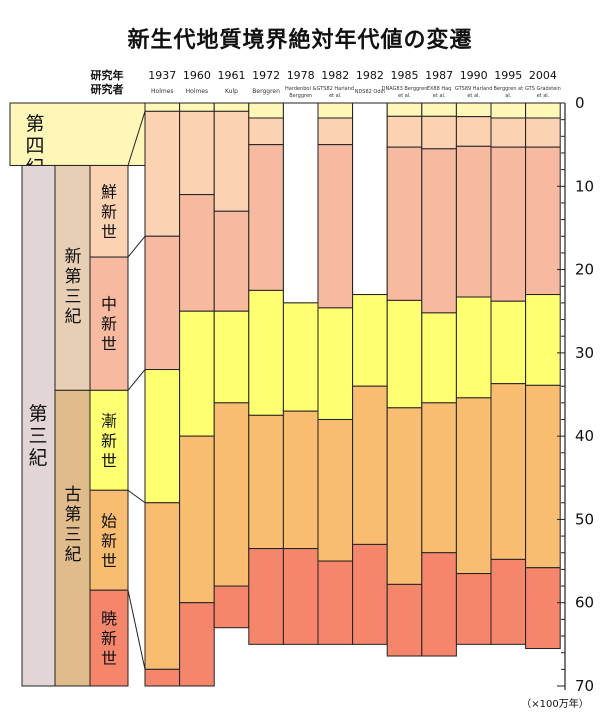  Describe the element at coordinates (474, 75) in the screenshot. I see `column-year: 1990` at that location.